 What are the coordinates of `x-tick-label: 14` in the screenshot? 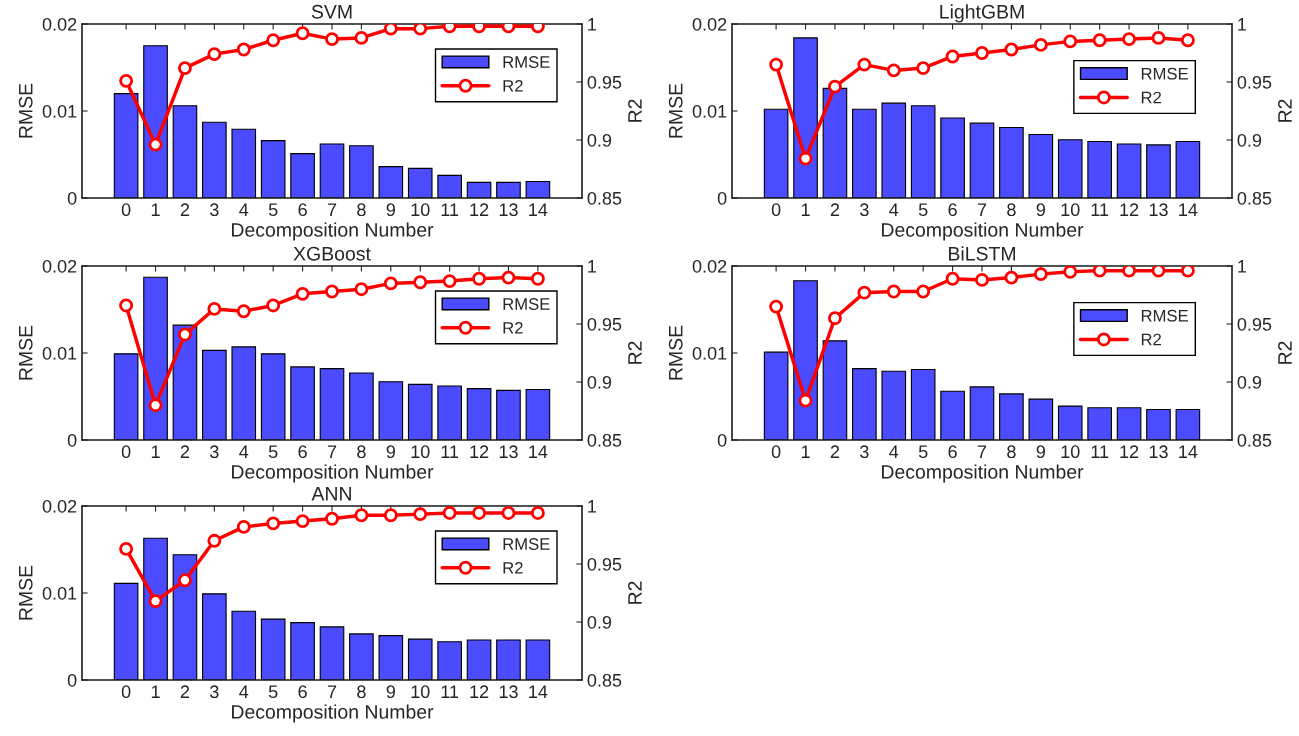 It's located at (1188, 209).